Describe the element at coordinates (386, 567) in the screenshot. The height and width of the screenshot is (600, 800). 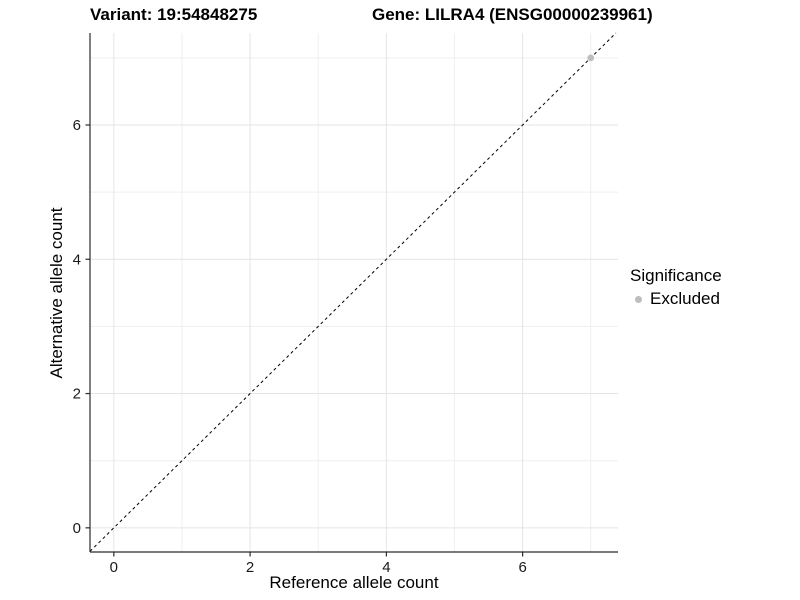
I see `x-tick-label: 4` at that location.